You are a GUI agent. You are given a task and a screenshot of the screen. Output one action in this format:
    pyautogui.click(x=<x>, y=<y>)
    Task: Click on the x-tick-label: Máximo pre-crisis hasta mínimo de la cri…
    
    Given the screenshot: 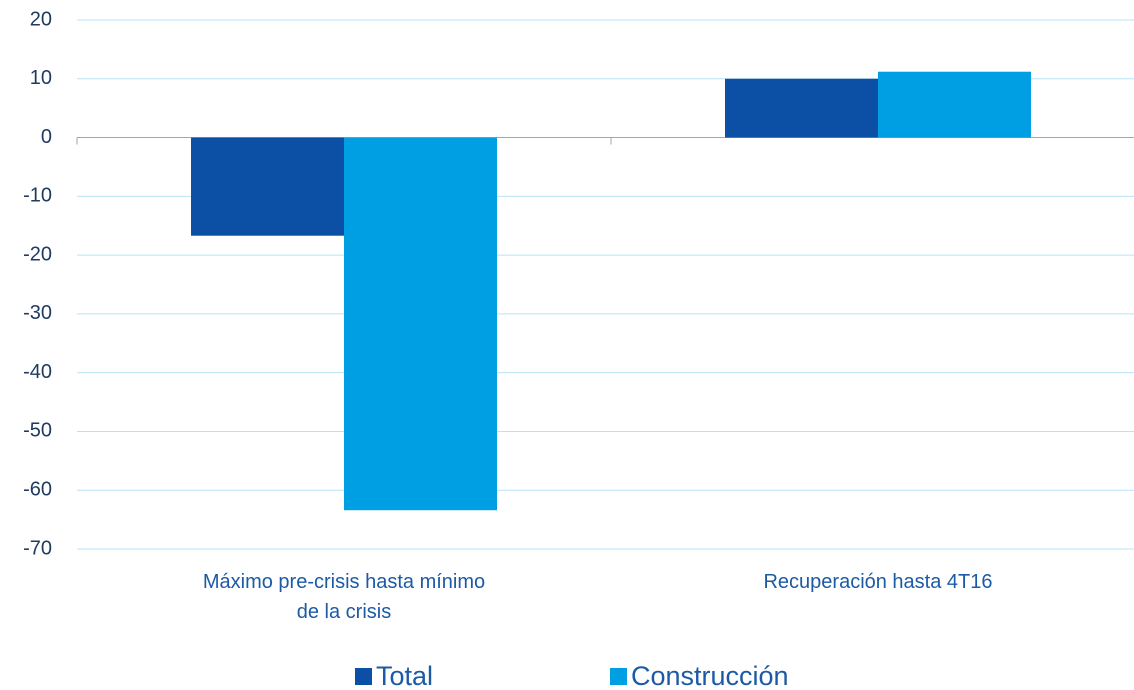 What is the action you would take?
    pyautogui.click(x=344, y=597)
    